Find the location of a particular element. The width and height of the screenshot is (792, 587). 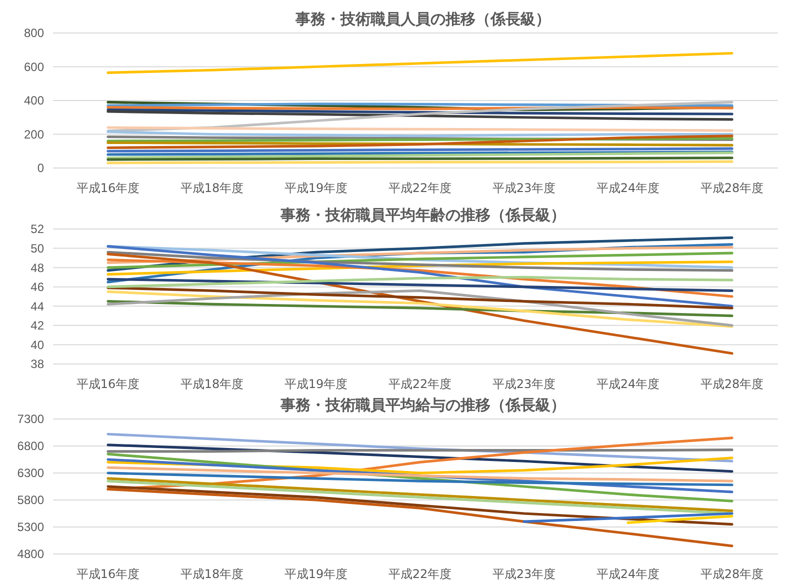

y-tick-label: 400 is located at coordinates (34, 101).